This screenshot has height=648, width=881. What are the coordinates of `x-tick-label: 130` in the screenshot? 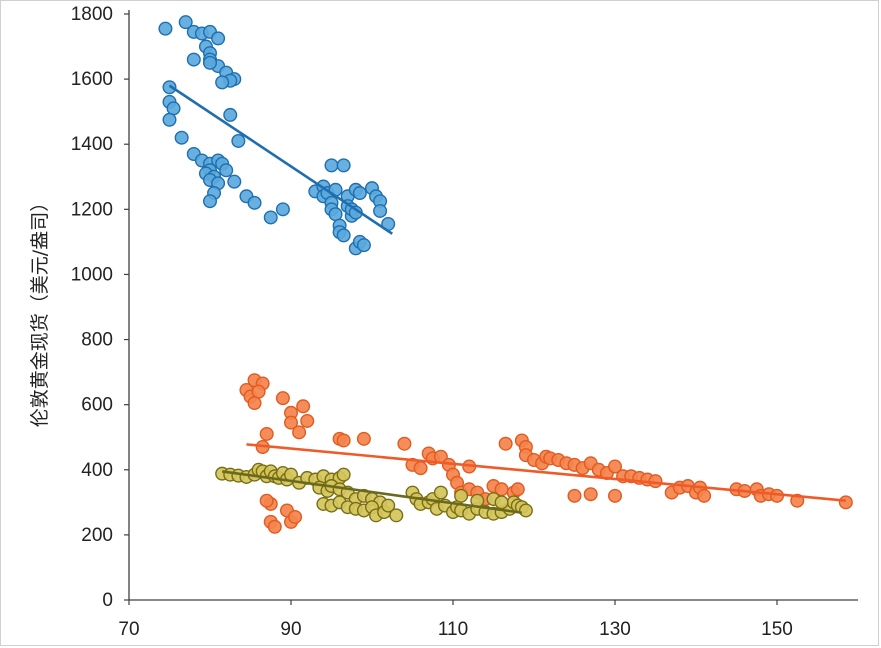 It's located at (615, 629).